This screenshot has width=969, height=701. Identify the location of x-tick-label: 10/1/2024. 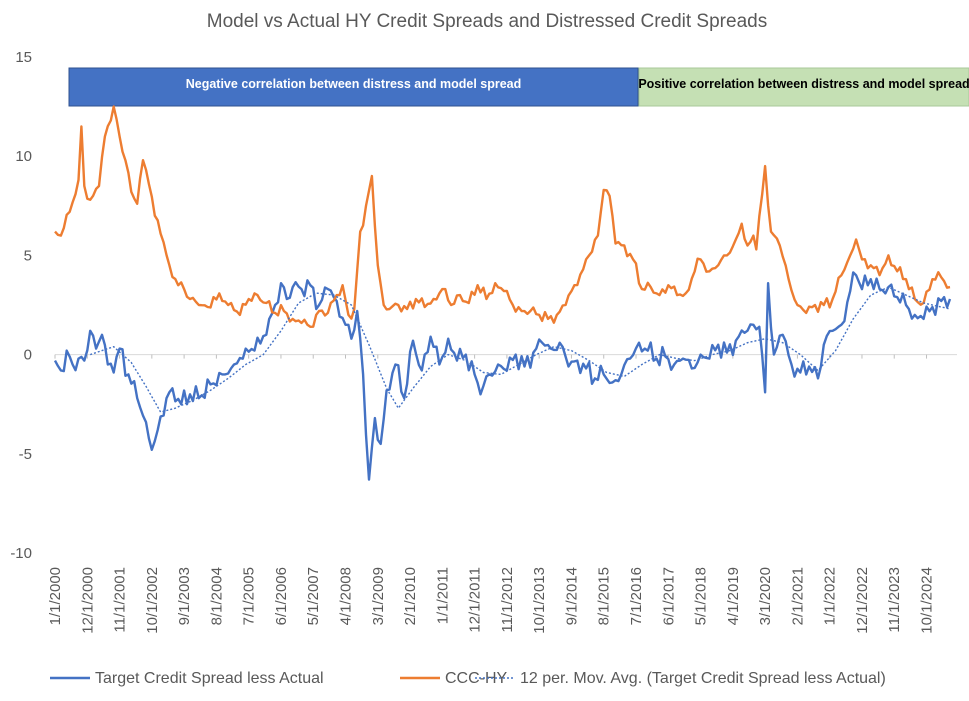
(927, 600).